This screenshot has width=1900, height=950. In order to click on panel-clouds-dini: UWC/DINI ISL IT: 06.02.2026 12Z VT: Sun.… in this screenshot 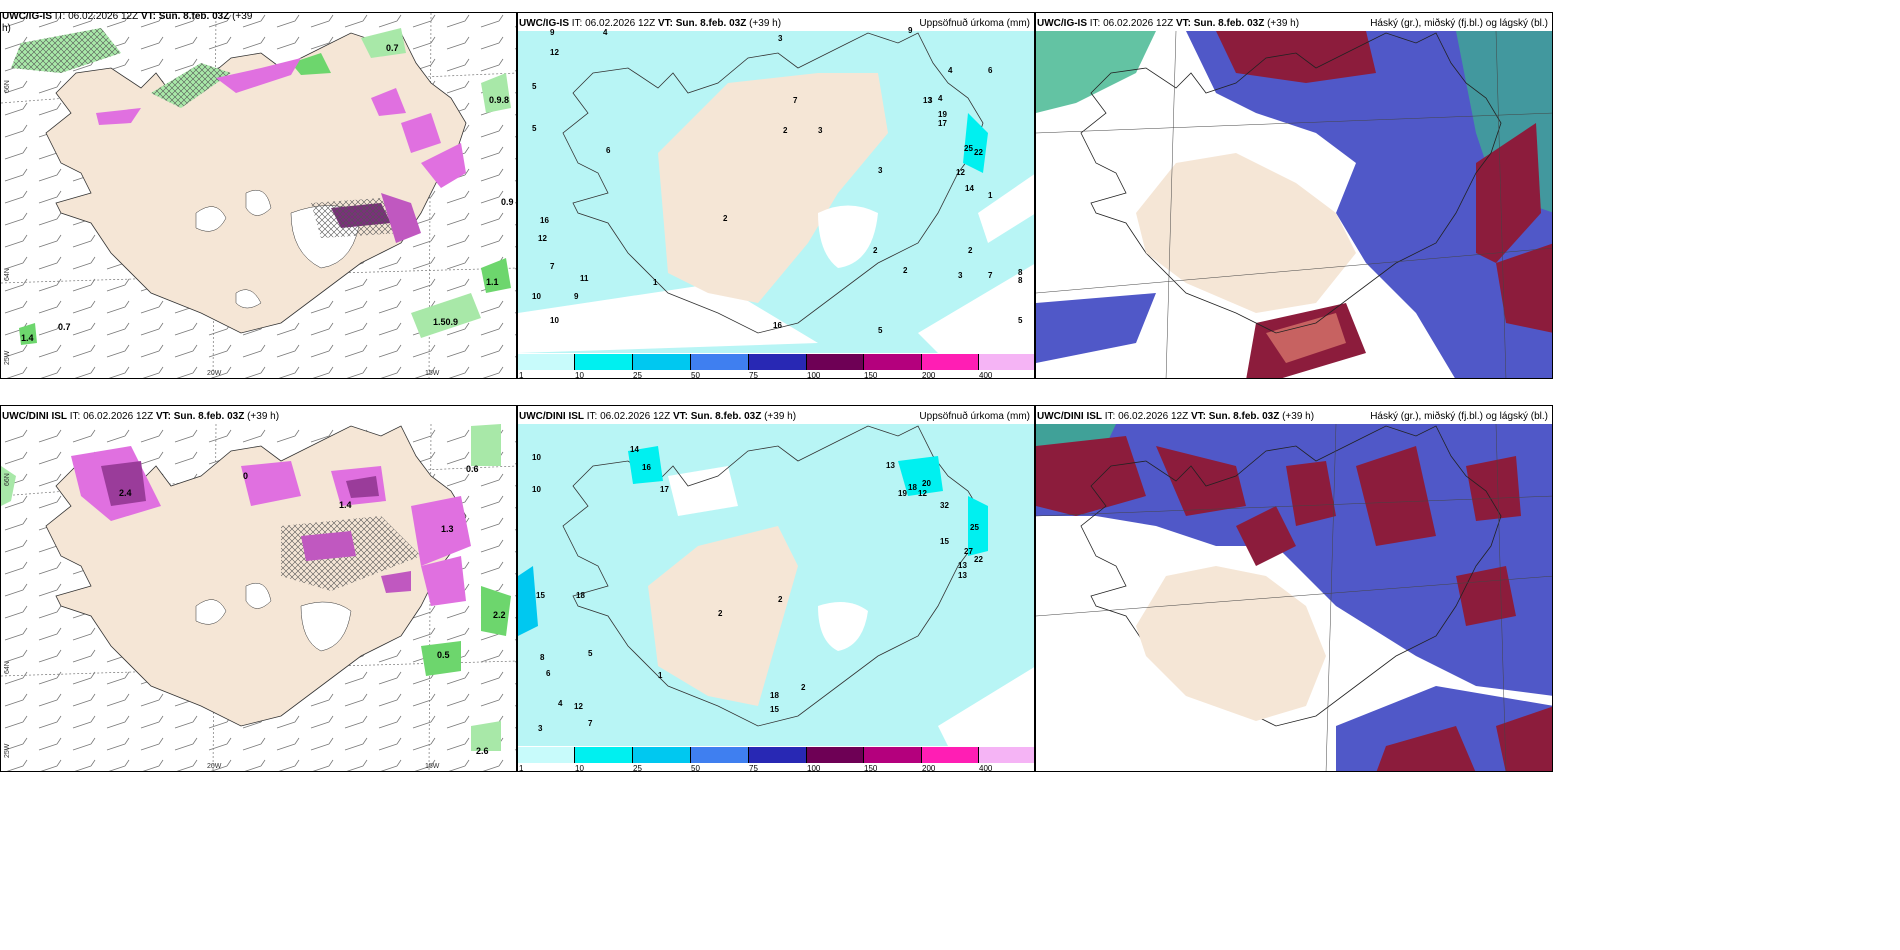, I will do `click(1294, 588)`.